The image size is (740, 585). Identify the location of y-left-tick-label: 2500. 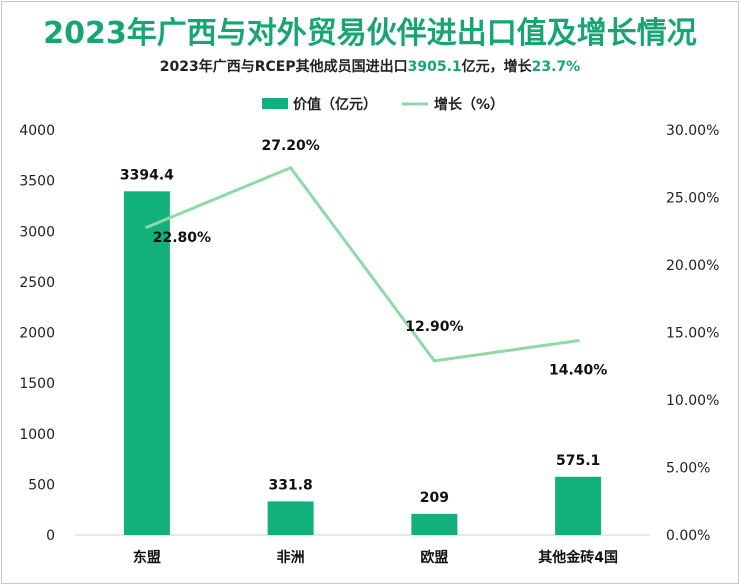
(37, 283).